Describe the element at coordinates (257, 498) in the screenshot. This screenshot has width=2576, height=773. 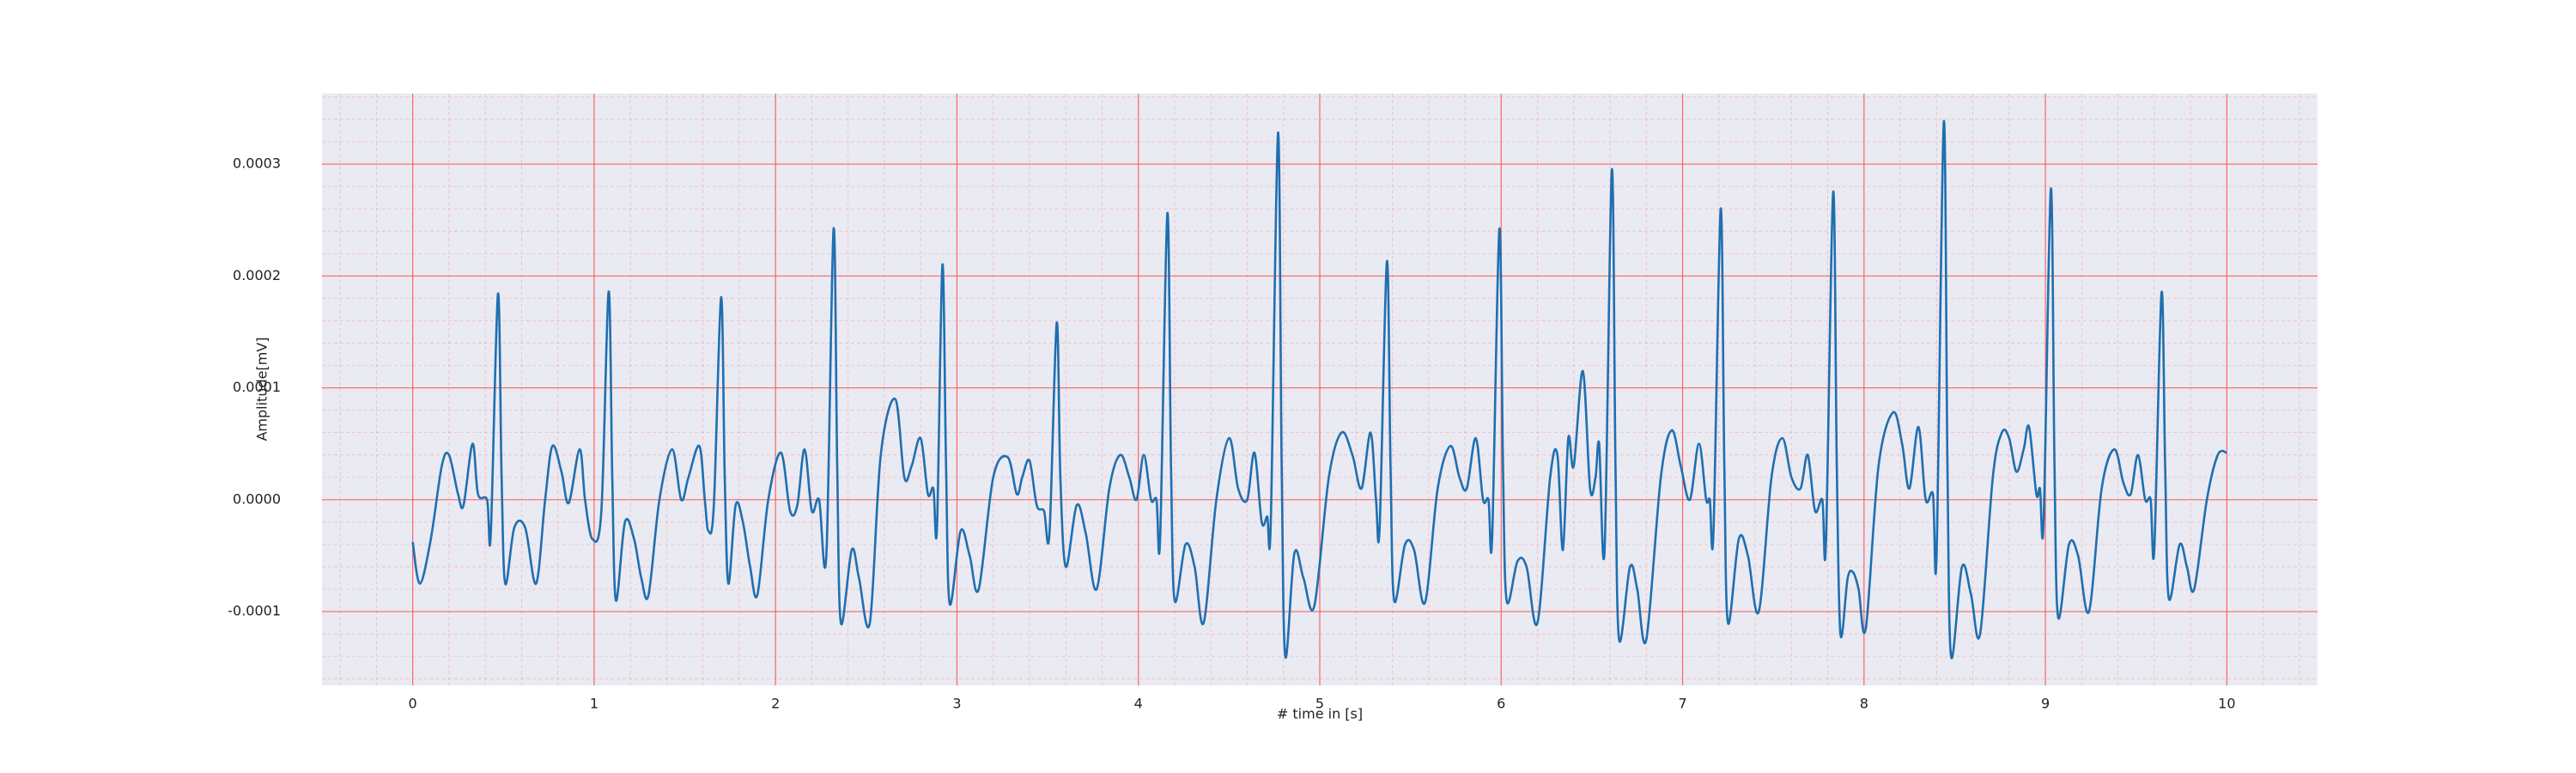
I see `y-tick-label: 0.0000` at that location.